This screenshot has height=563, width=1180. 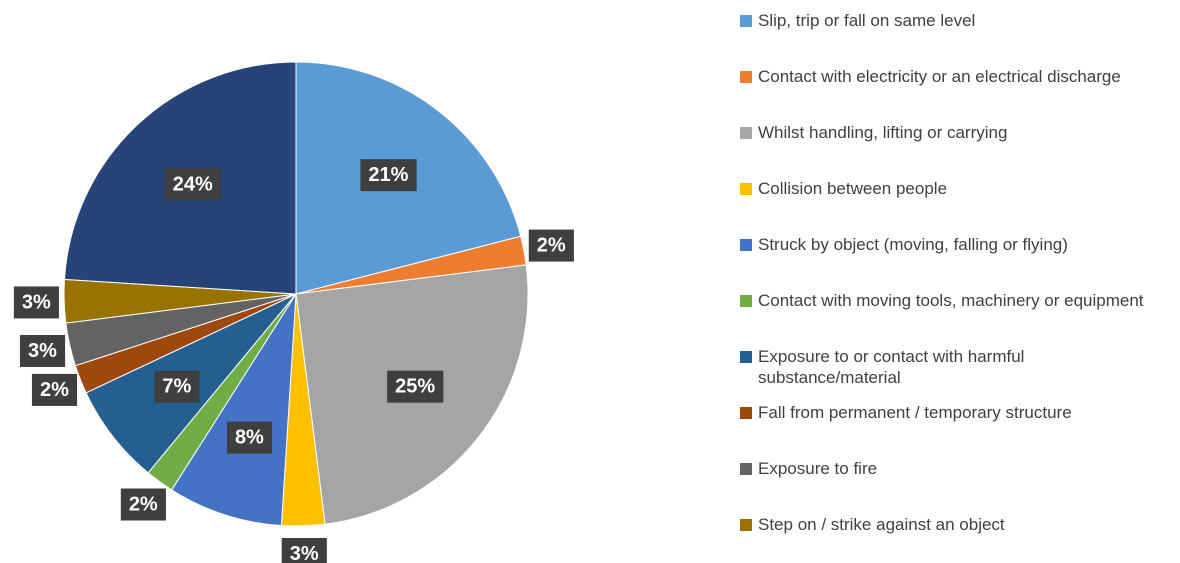 I want to click on data-label-text: 24%, so click(x=193, y=184).